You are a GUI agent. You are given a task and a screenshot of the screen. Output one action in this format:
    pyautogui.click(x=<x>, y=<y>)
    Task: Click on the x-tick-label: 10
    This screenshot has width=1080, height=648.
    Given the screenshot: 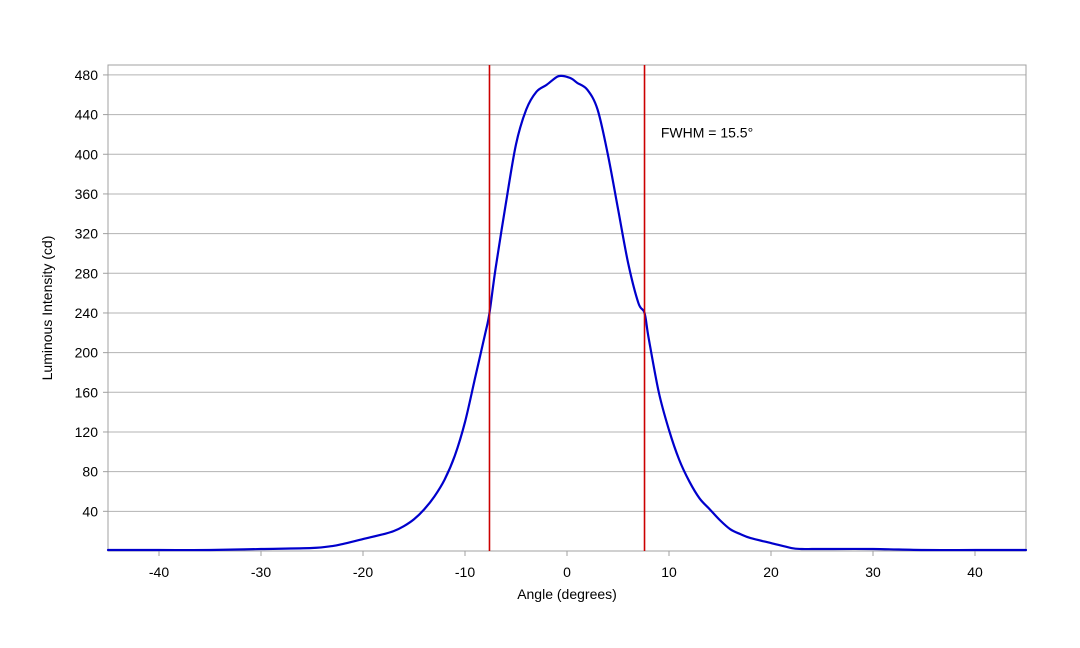 What is the action you would take?
    pyautogui.click(x=669, y=572)
    